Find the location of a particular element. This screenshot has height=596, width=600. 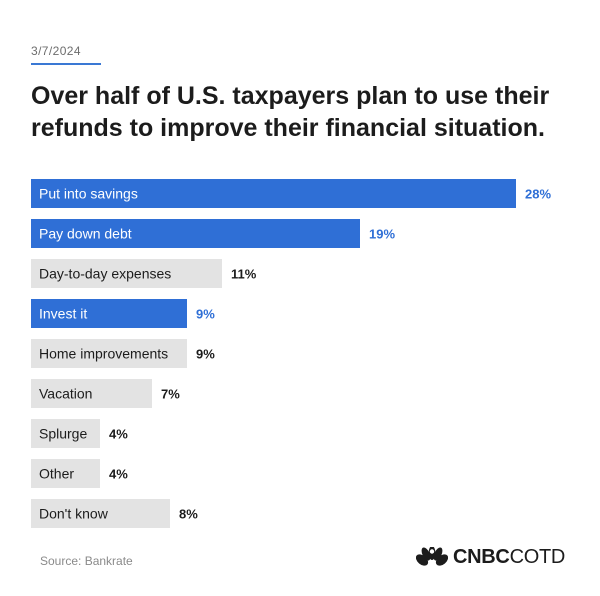

bar-label-splurge: Splurge is located at coordinates (63, 434).